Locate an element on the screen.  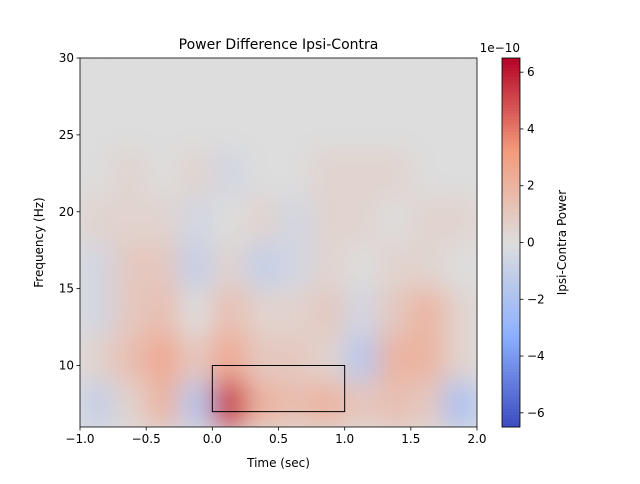
colorbar-tick-label: −2 is located at coordinates (536, 299).